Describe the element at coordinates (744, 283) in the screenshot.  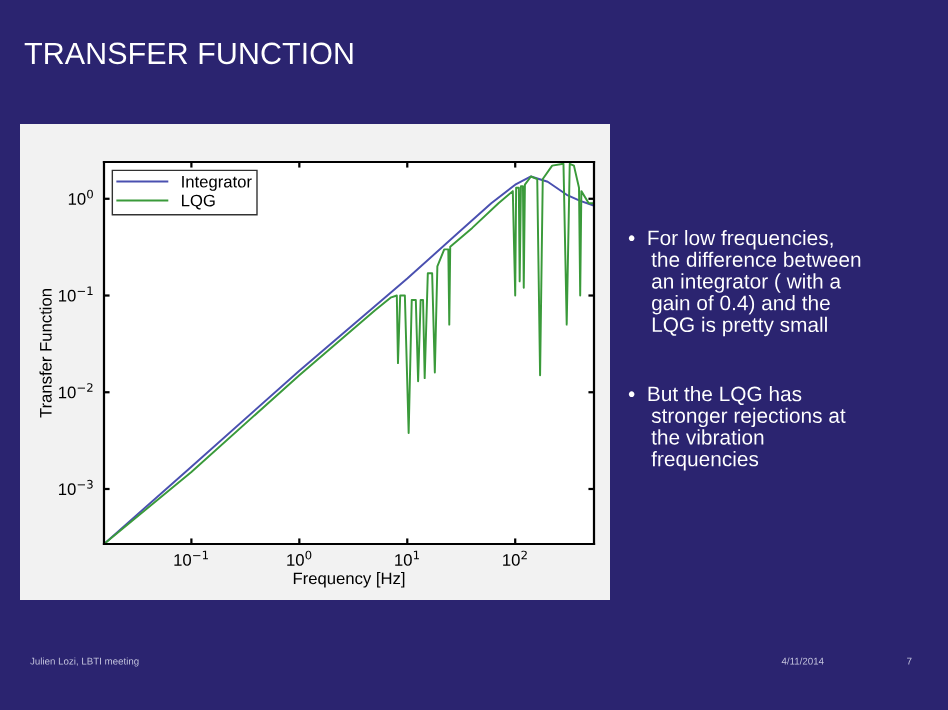
I see `text: • For low frequencies, the difference between an integrator ( with a gain of 0.4) and the LQG is pretty small` at that location.